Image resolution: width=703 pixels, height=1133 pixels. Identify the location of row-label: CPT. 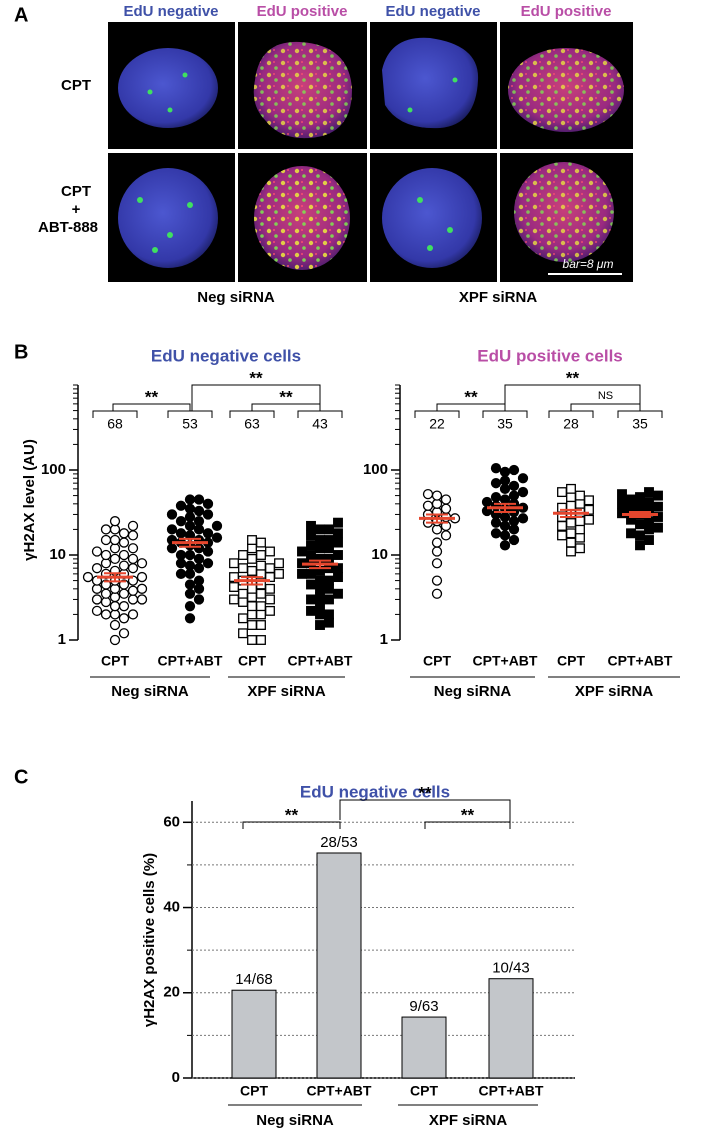
(76, 85).